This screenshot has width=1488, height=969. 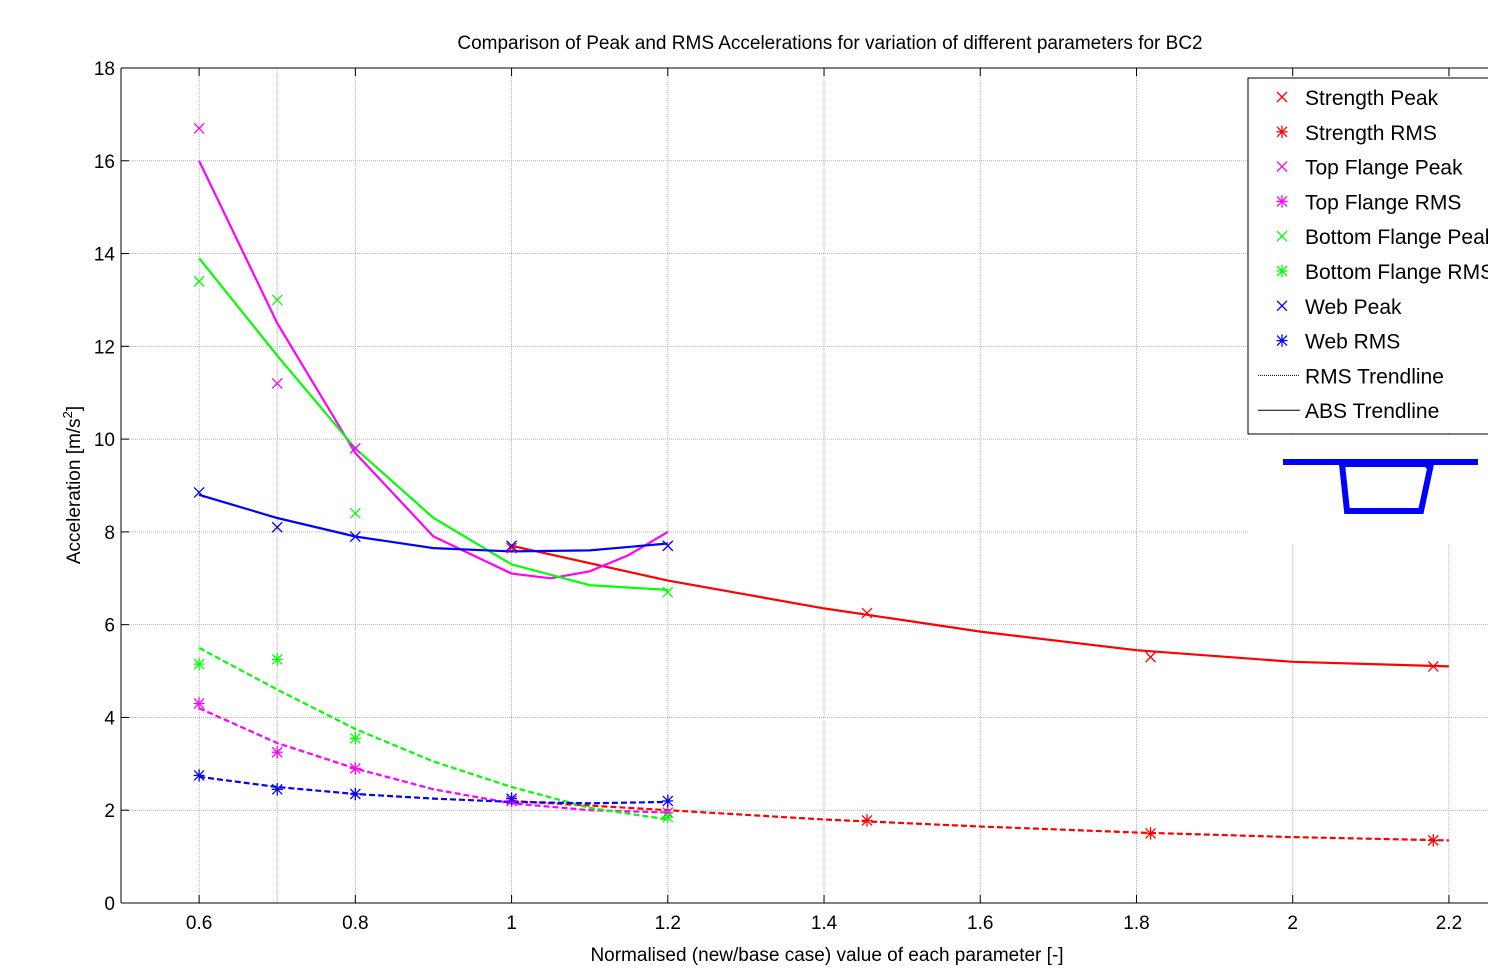 I want to click on legend-item-bottom-flange-peak-label: Bottom Flange Peak, so click(x=1396, y=237).